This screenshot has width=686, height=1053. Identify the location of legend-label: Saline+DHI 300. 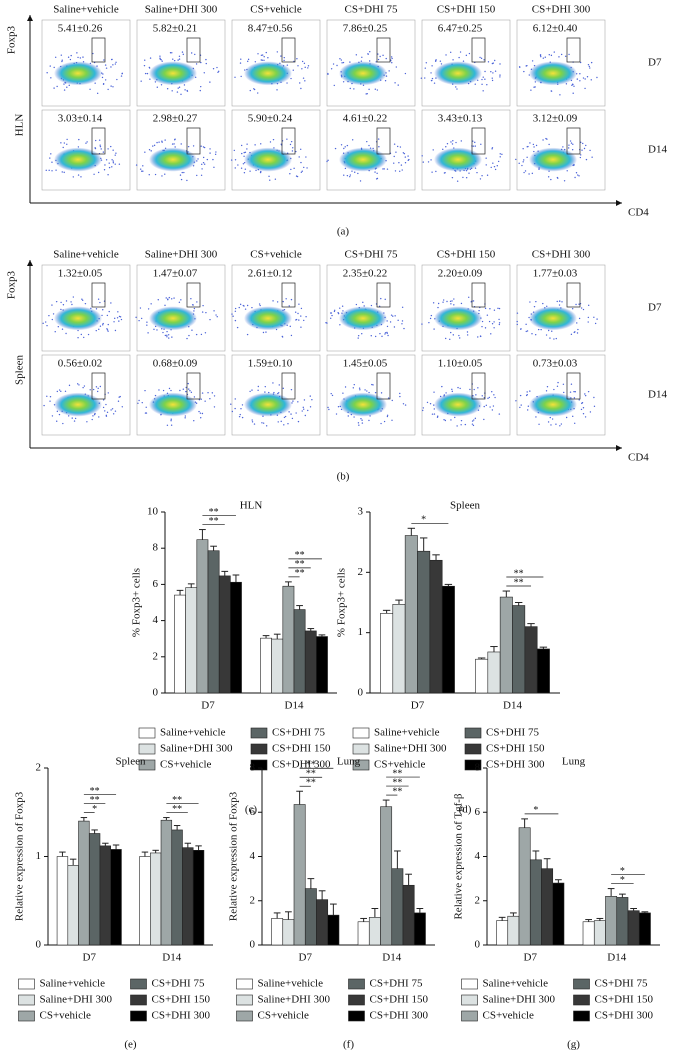
(196, 749).